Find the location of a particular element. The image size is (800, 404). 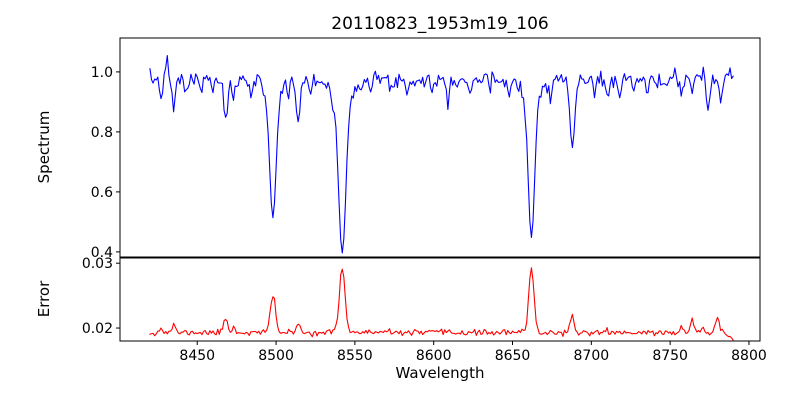

x-tick-label: 8700 is located at coordinates (592, 356).